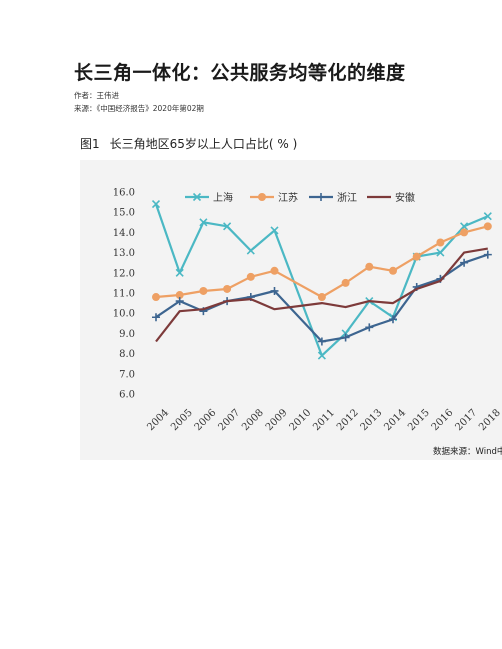 The image size is (502, 649). I want to click on source-line: 来源：《中国经济报告》2020年第02期, so click(139, 108).